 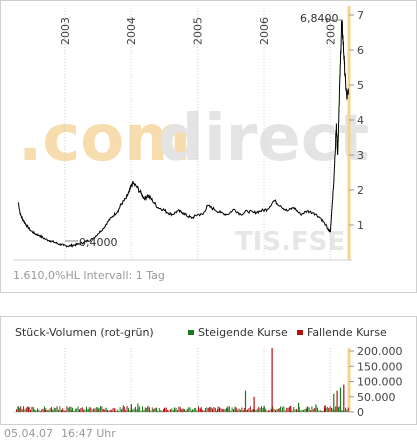 What do you see at coordinates (376, 397) in the screenshot?
I see `volume-y-tick-label: 50.000` at bounding box center [376, 397].